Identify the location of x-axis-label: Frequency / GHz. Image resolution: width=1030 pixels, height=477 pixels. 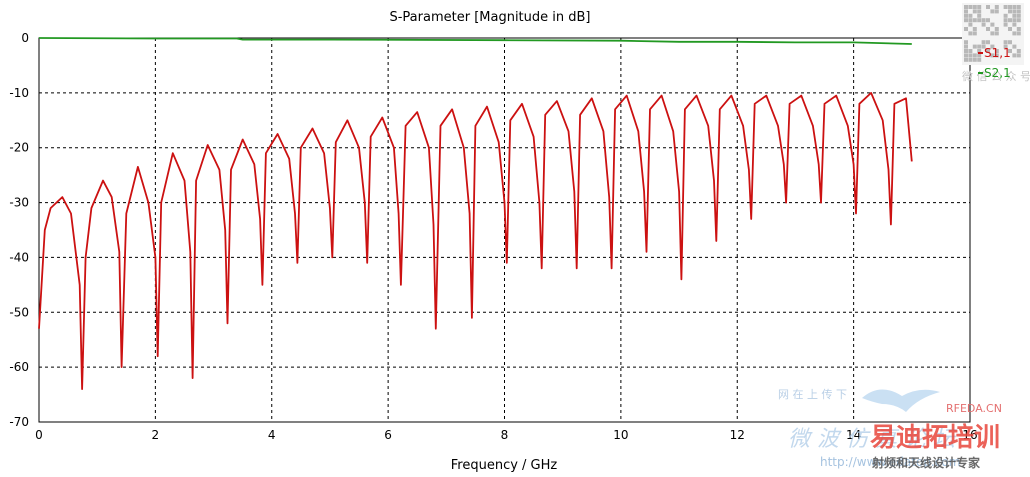
(504, 465).